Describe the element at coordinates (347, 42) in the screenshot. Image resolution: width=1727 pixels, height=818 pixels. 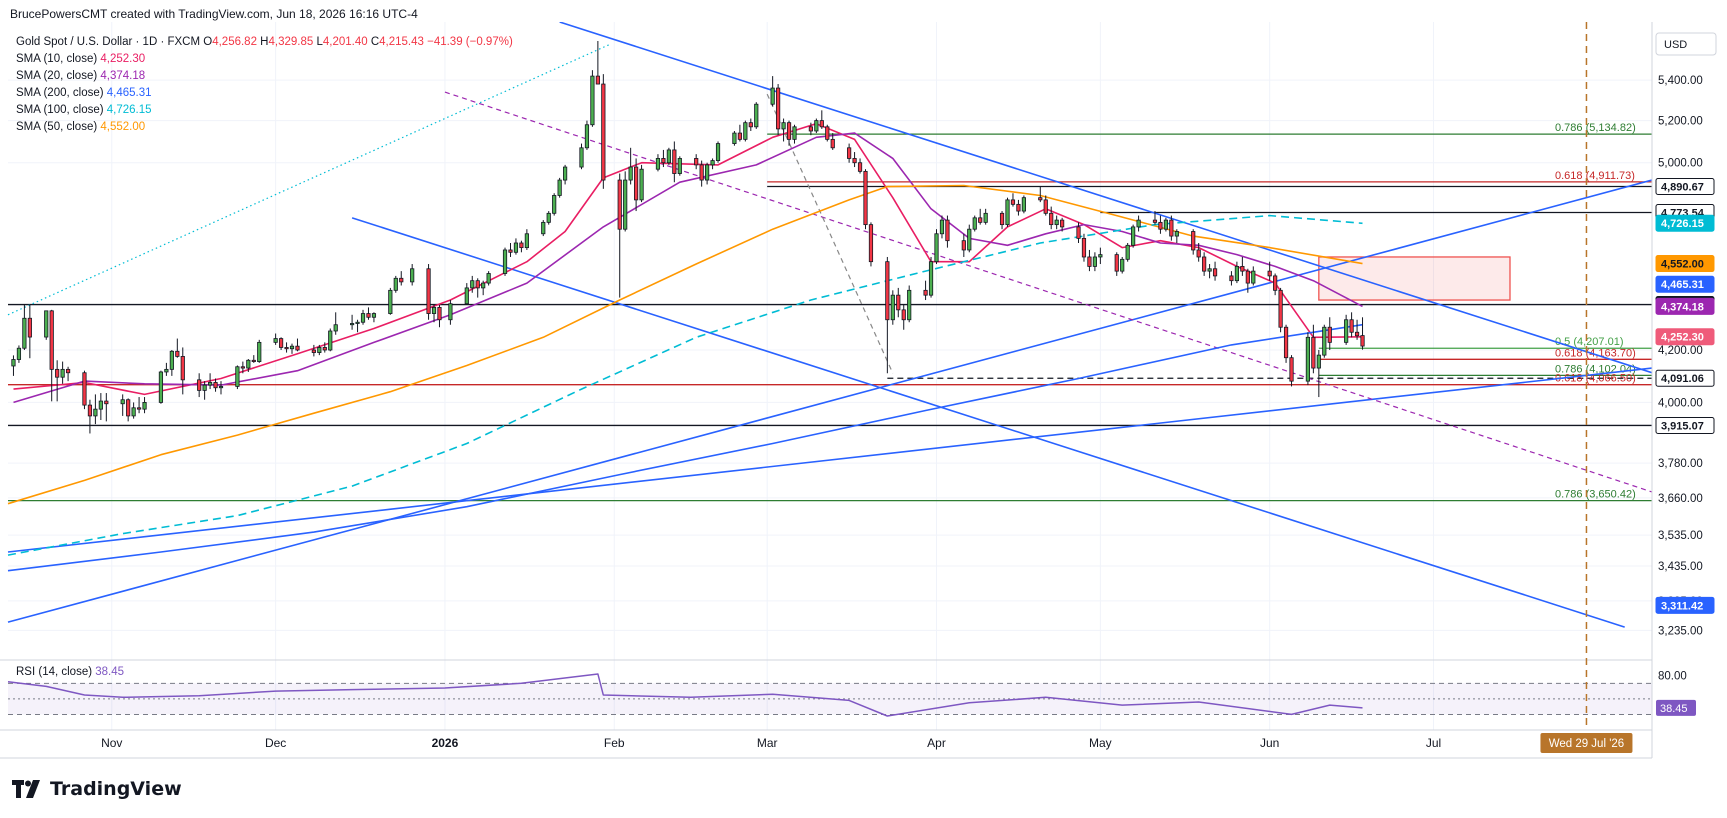
I see `legend-ohlc-value: 4,201.40` at that location.